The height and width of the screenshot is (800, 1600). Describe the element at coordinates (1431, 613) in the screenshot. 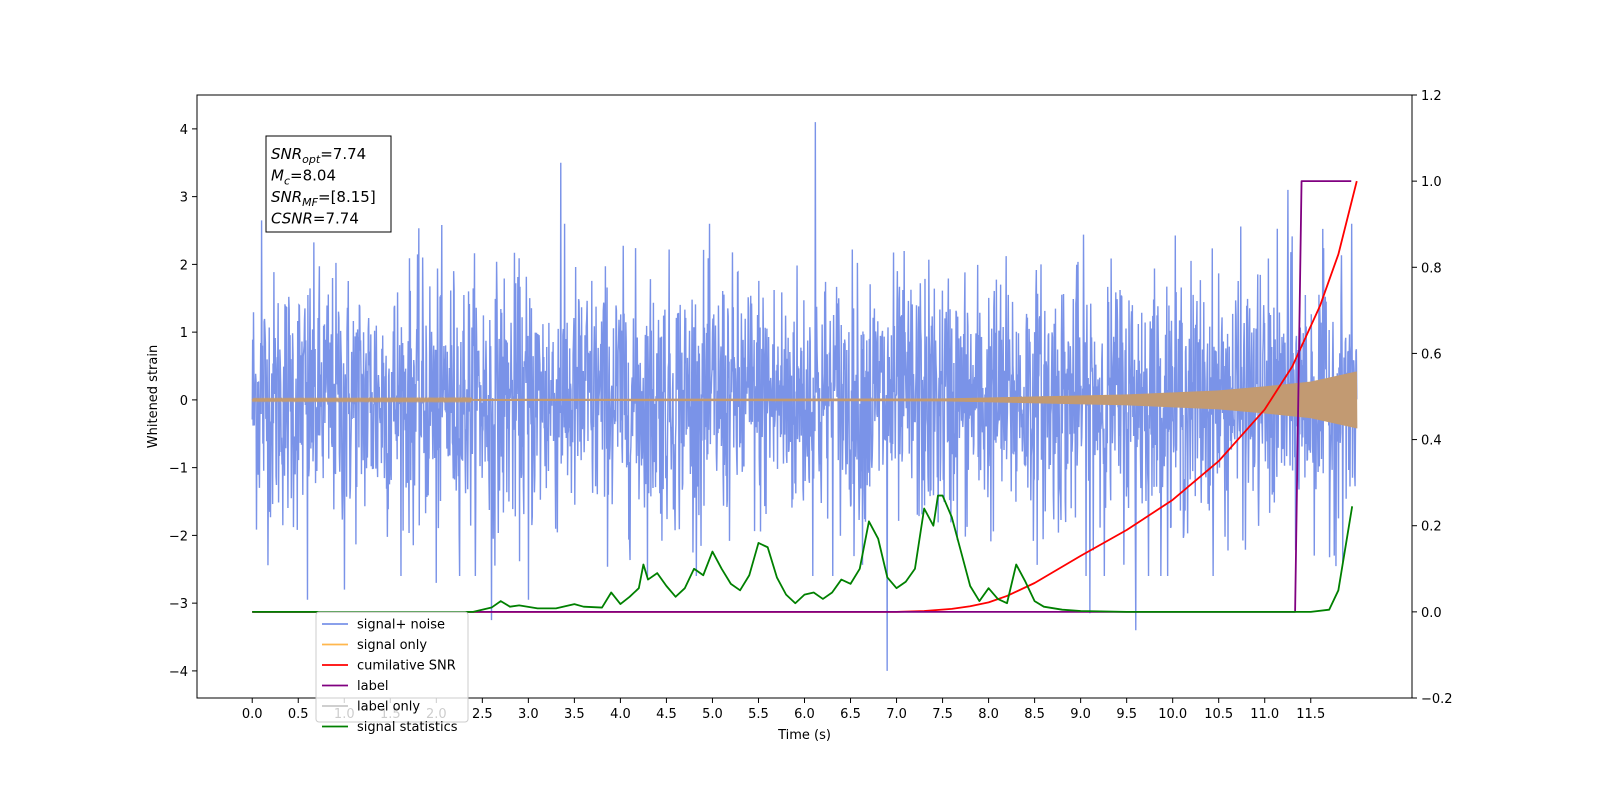

I see `y2-tick-label: 0.0` at that location.